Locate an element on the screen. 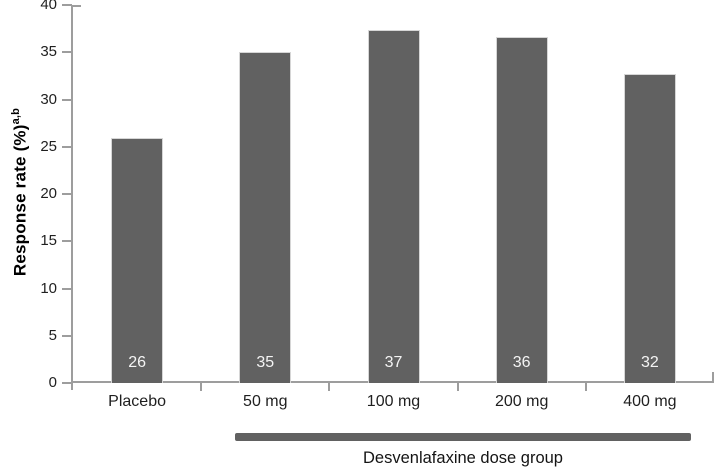 The image size is (716, 470). bar-value-label: 35 is located at coordinates (265, 362).